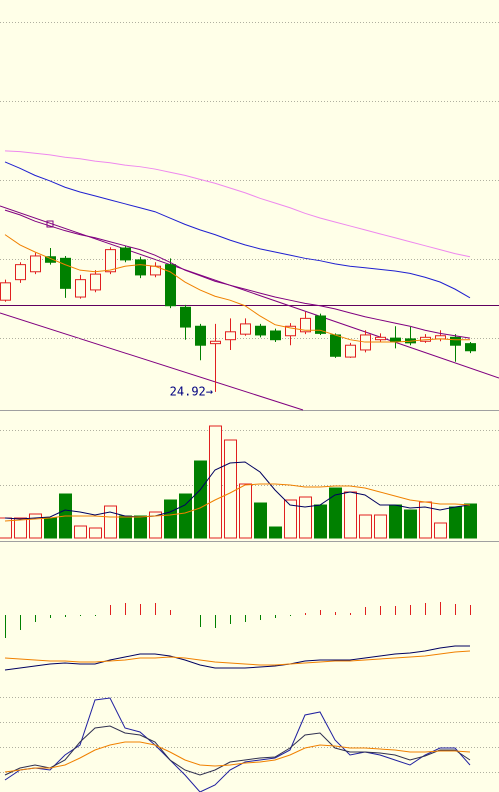  Describe the element at coordinates (152, 361) in the screenshot. I see `trend-line` at that location.